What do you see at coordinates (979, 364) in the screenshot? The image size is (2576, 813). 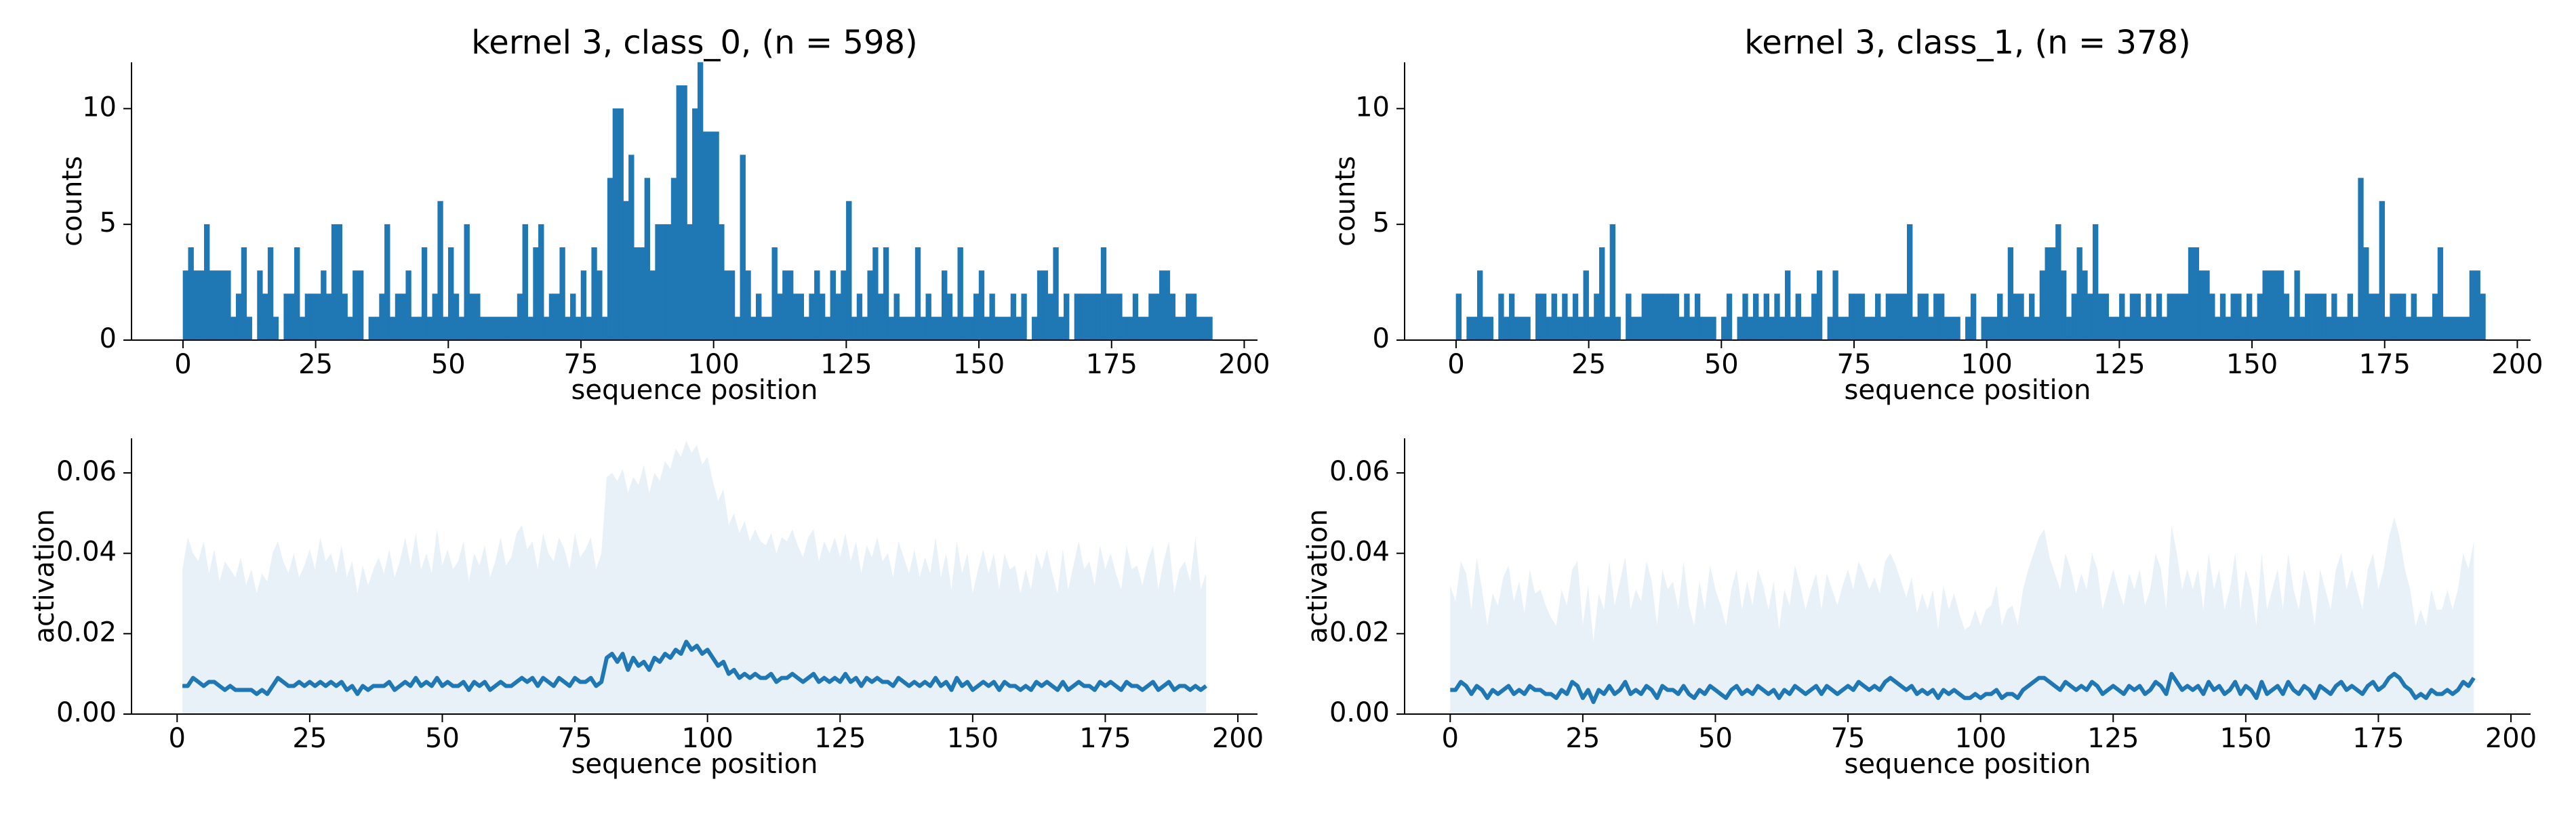 I see `x-tick-label: 150` at bounding box center [979, 364].